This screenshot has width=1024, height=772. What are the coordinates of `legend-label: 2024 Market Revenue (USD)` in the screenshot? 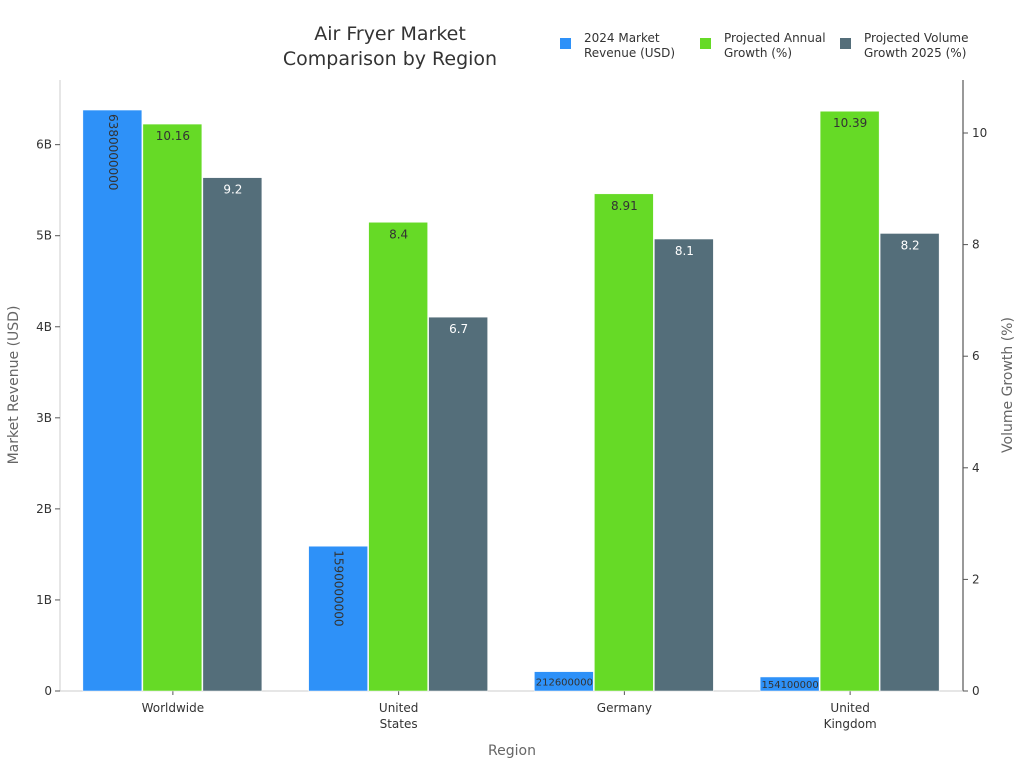 It's located at (629, 45).